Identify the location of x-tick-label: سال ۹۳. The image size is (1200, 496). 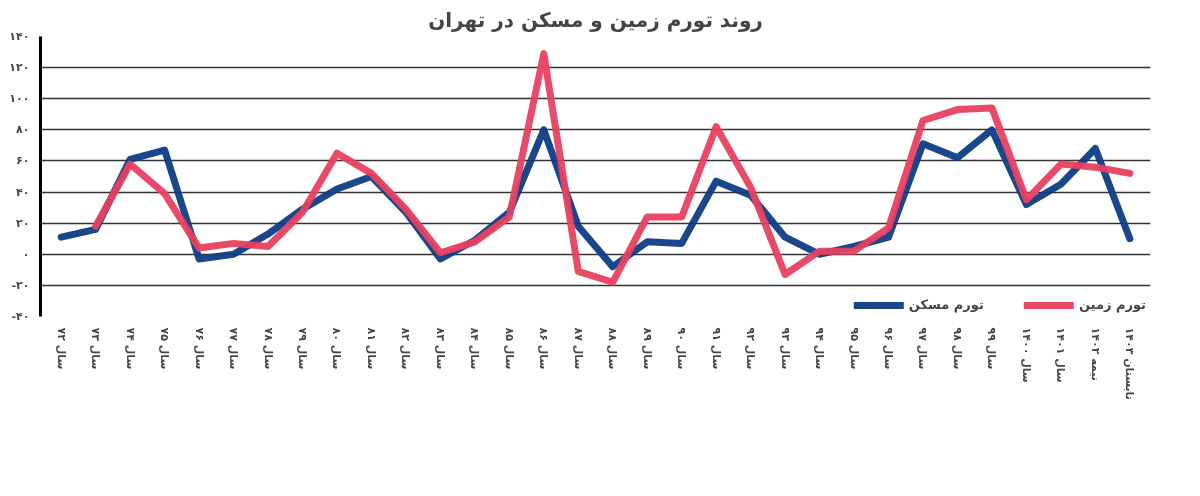
(785, 348).